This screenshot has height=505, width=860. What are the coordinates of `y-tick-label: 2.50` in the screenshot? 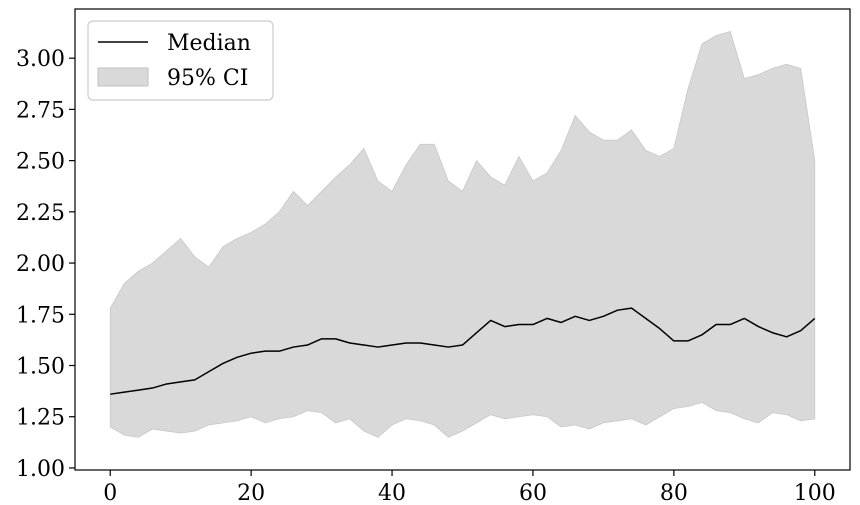 It's located at (40, 162).